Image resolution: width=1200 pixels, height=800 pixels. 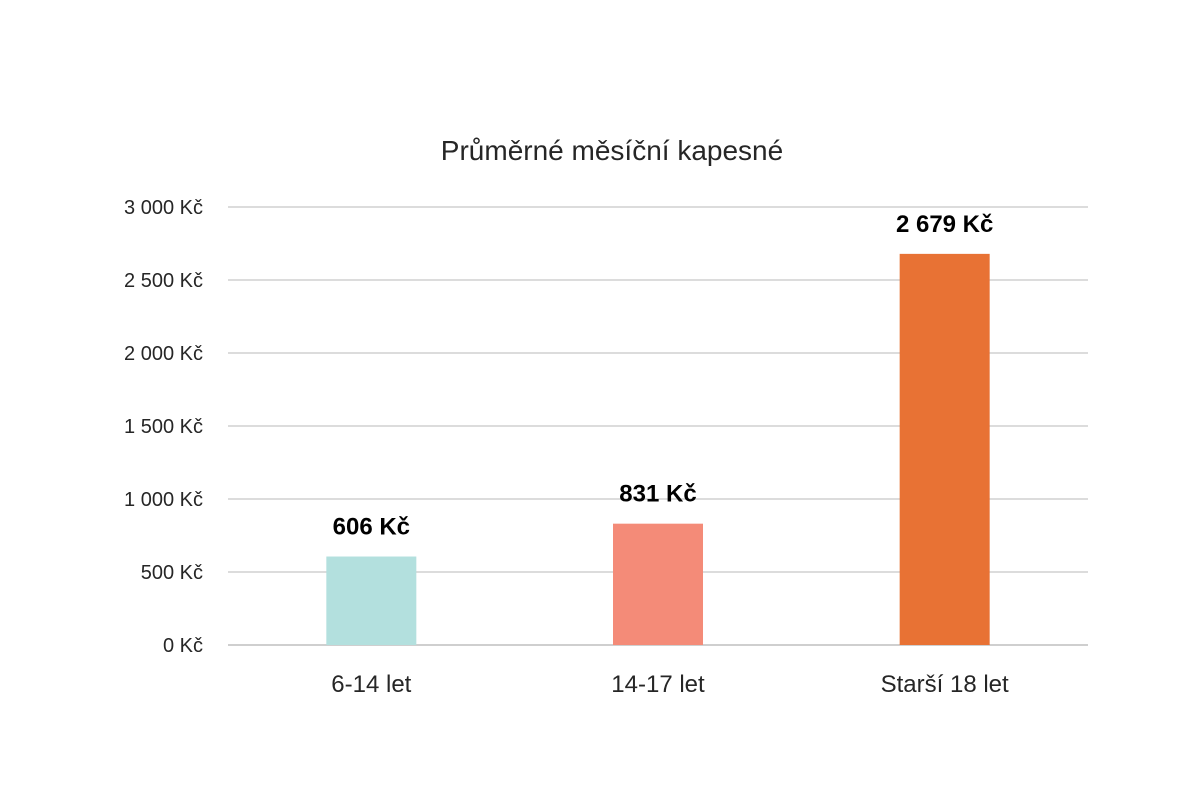 I want to click on y-tick-label: 500 Kč, so click(x=172, y=573).